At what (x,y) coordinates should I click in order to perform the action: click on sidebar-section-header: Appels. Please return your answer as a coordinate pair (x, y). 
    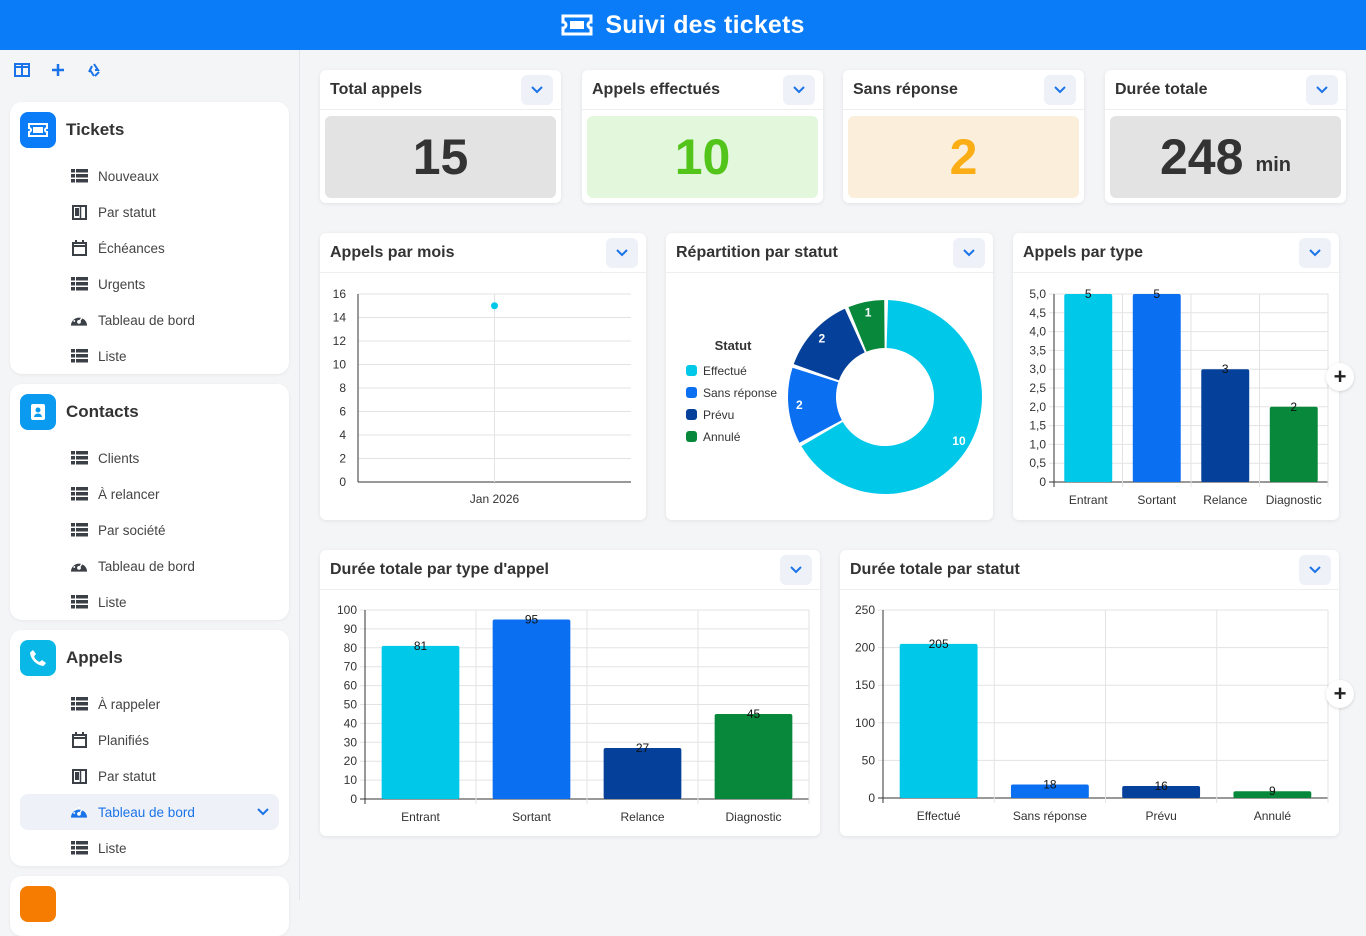
    Looking at the image, I should click on (149, 658).